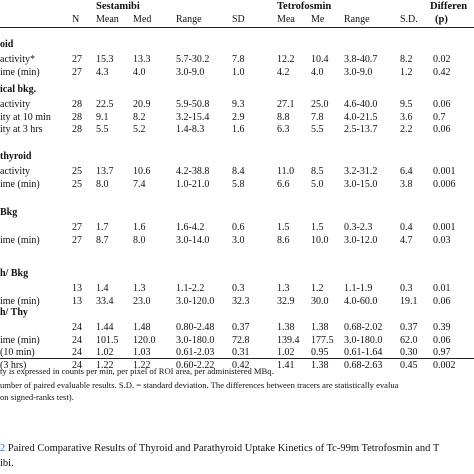 The height and width of the screenshot is (474, 474). Describe the element at coordinates (442, 327) in the screenshot. I see `table-cell: 0.39` at that location.